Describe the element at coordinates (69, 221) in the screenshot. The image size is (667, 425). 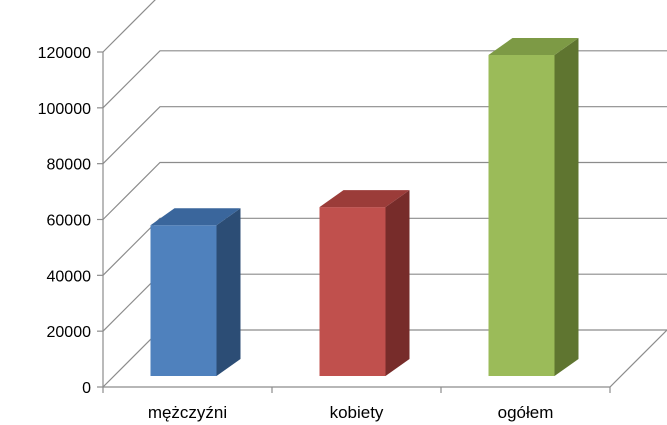
I see `y-tick-label: 60000` at that location.